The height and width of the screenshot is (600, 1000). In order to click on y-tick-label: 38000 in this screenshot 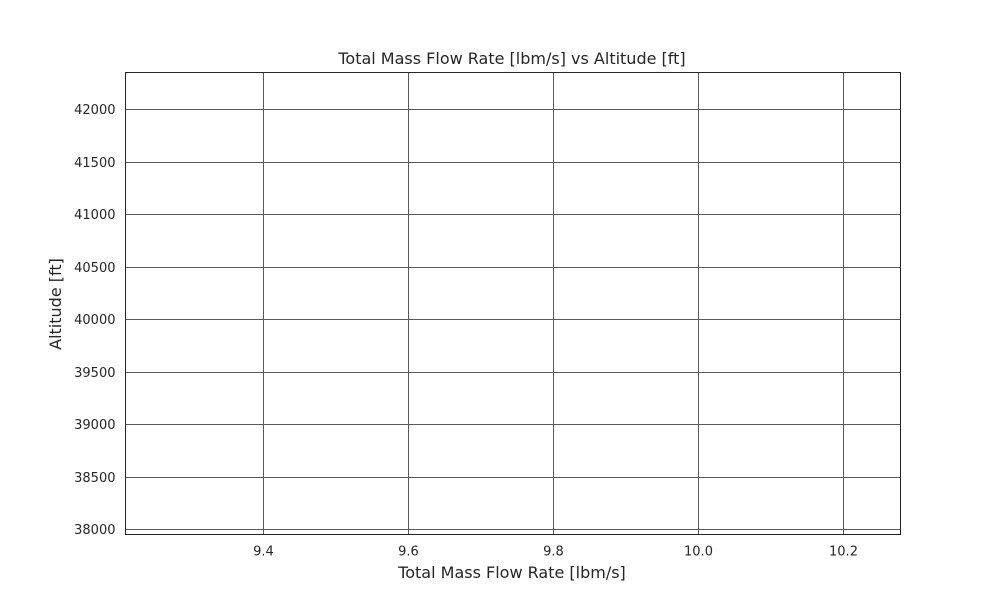, I will do `click(94, 530)`.